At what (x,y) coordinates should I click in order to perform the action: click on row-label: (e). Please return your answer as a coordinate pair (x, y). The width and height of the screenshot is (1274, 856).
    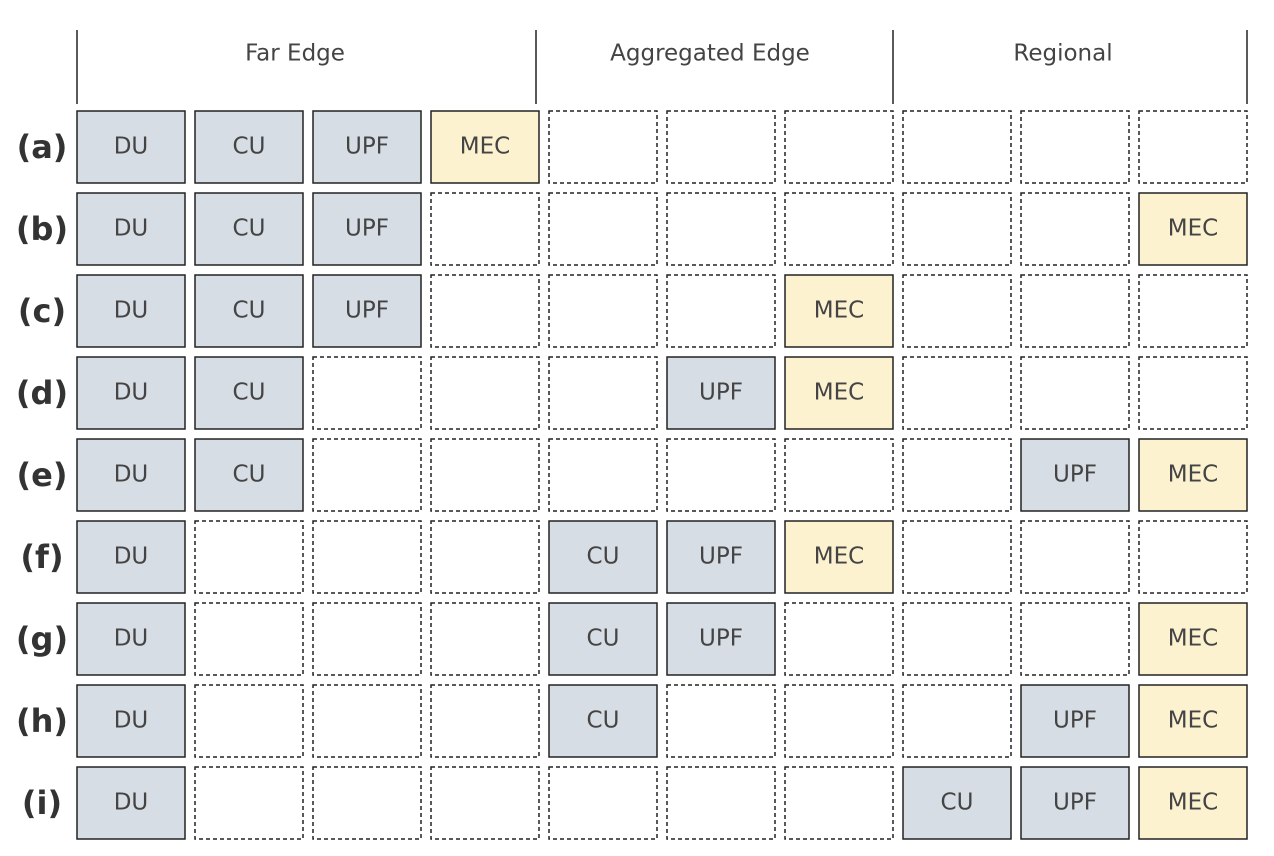
    Looking at the image, I should click on (42, 475).